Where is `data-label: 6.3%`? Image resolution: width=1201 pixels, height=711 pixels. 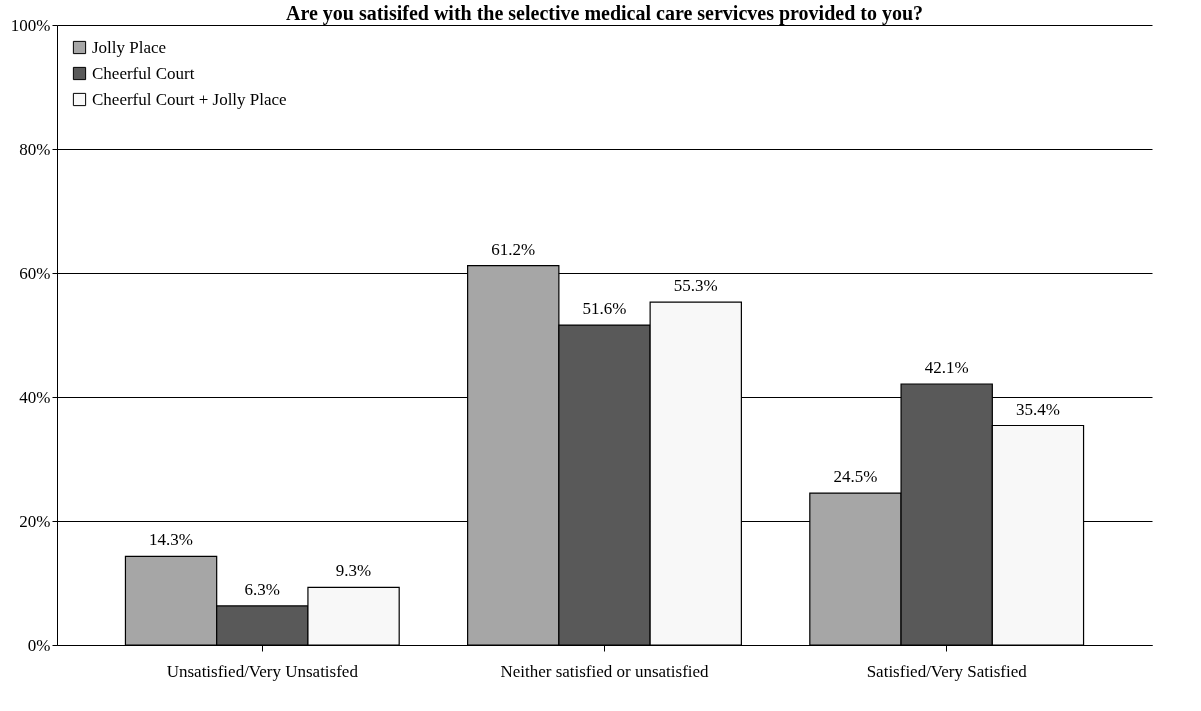
data-label: 6.3% is located at coordinates (262, 589).